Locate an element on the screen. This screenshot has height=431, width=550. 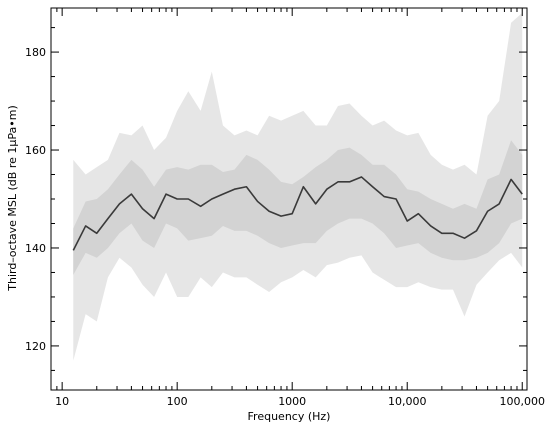
y-axis-label: Third–octave MSL (dB re 1μPa•m) is located at coordinates (12, 198).